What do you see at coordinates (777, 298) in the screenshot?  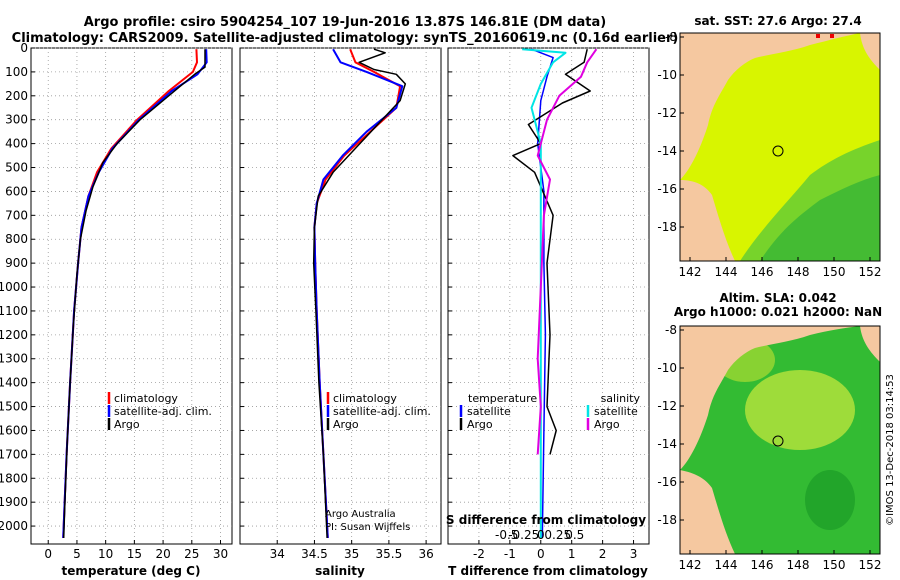 I see `sla-map-title-1: Altim. SLA: 0.042` at bounding box center [777, 298].